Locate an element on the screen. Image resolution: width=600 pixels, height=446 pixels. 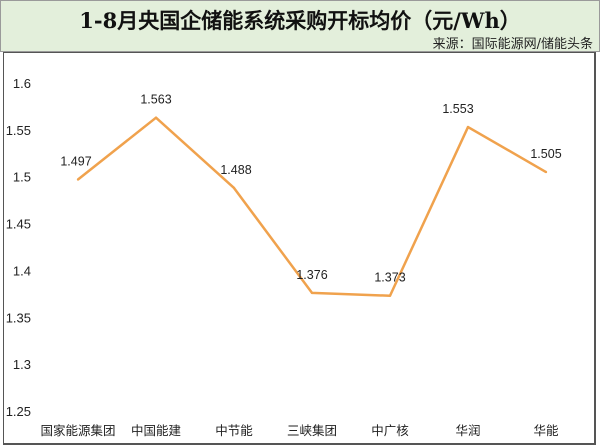
data-label: 1.505 is located at coordinates (545, 154).